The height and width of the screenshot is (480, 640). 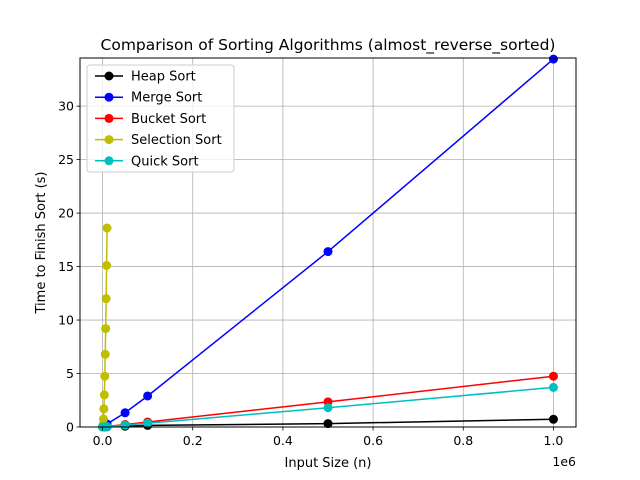 I want to click on heap-sort-legend-marker, so click(x=109, y=76).